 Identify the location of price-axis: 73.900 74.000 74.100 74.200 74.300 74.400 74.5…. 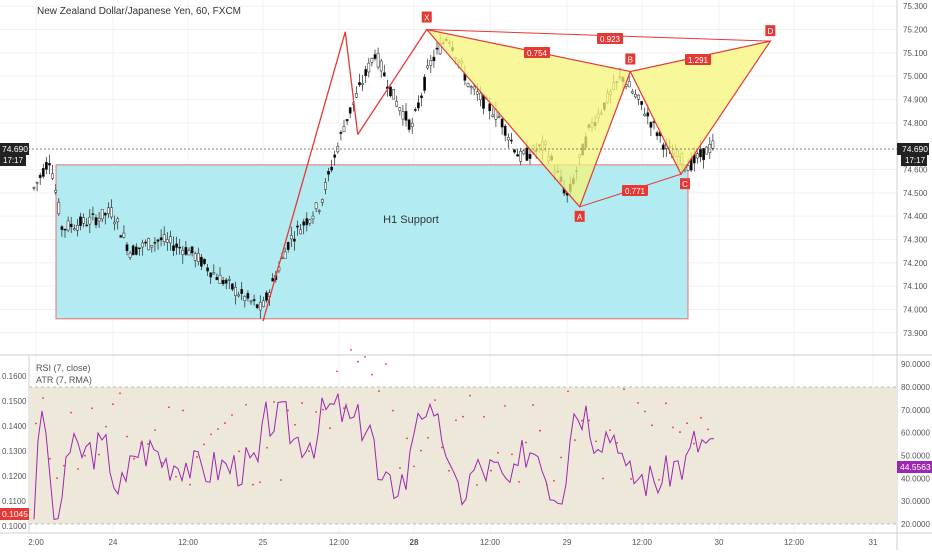
(915, 170).